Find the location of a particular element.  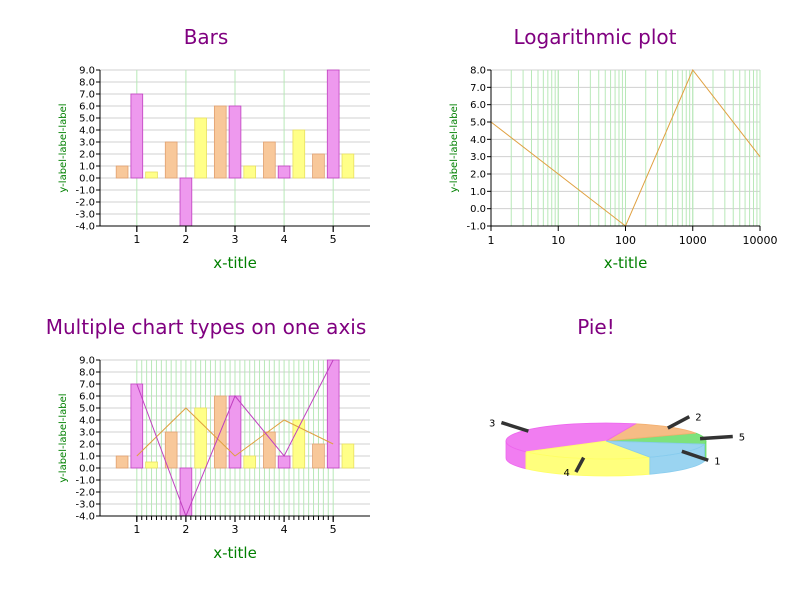

x-tick-label: 100 is located at coordinates (625, 240).